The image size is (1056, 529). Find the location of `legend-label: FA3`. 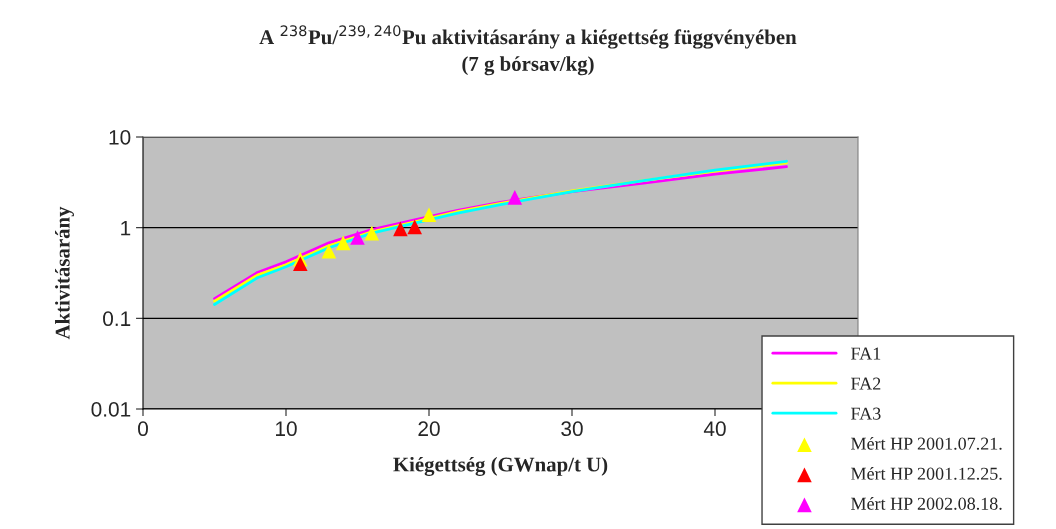

legend-label: FA3 is located at coordinates (866, 413).